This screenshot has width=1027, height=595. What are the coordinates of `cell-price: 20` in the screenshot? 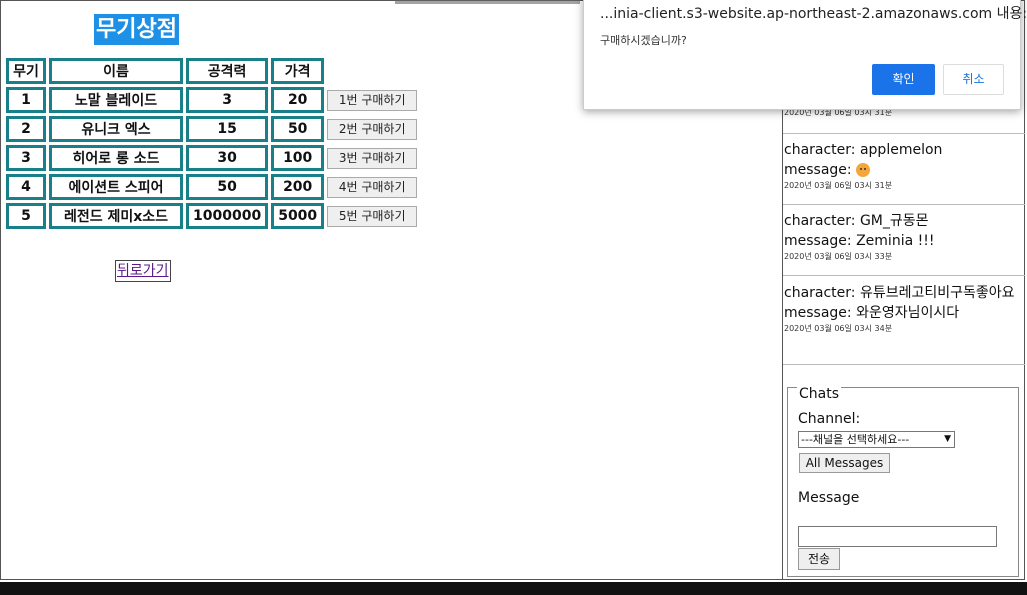 It's located at (298, 100).